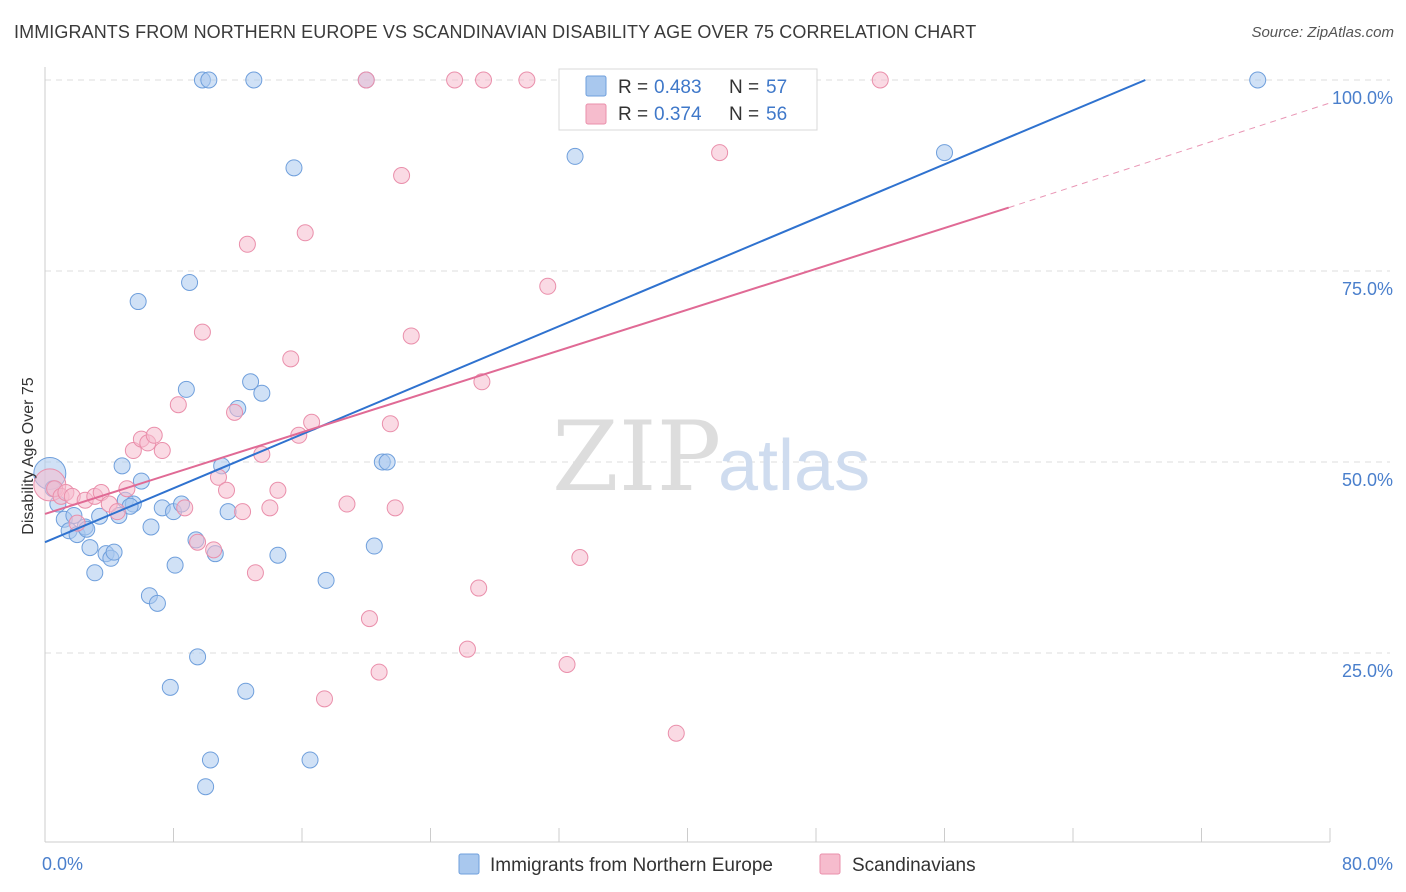 Image resolution: width=1406 pixels, height=892 pixels. What do you see at coordinates (1367, 480) in the screenshot?
I see `y-tick-label: 50.0%` at bounding box center [1367, 480].